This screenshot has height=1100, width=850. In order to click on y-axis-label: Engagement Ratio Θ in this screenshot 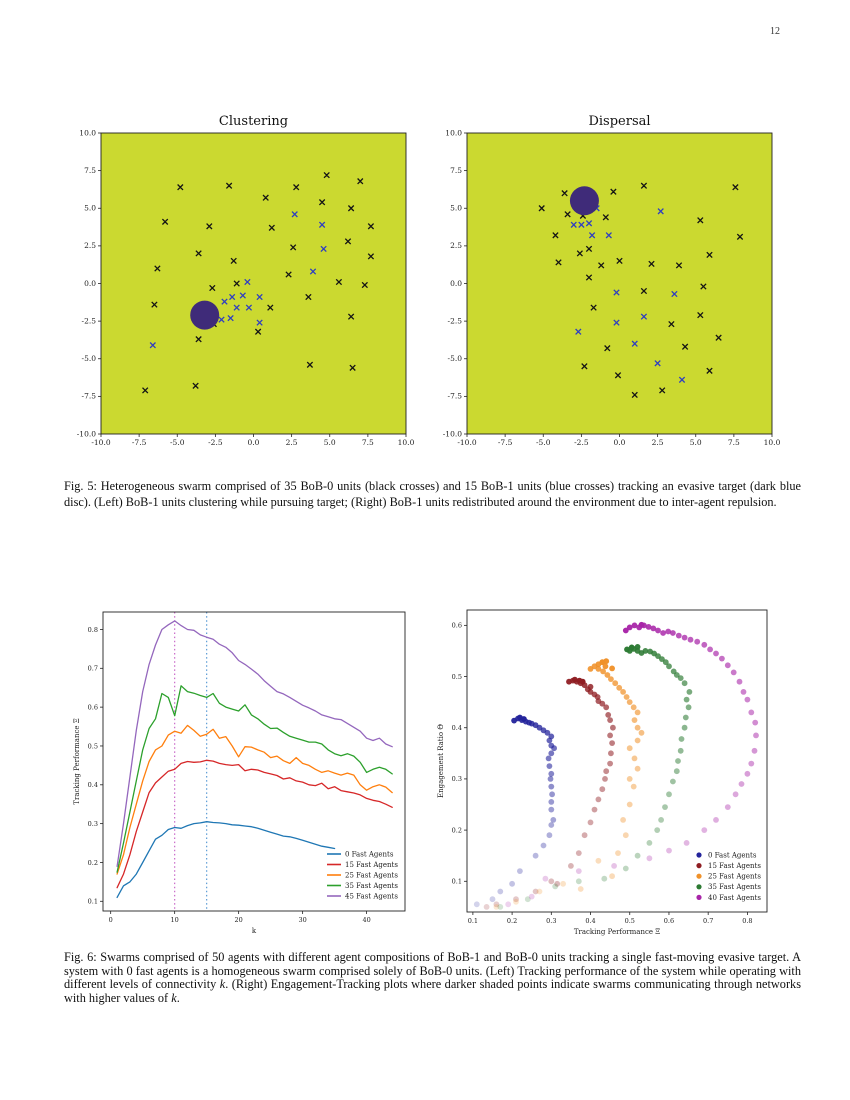, I will do `click(441, 761)`.